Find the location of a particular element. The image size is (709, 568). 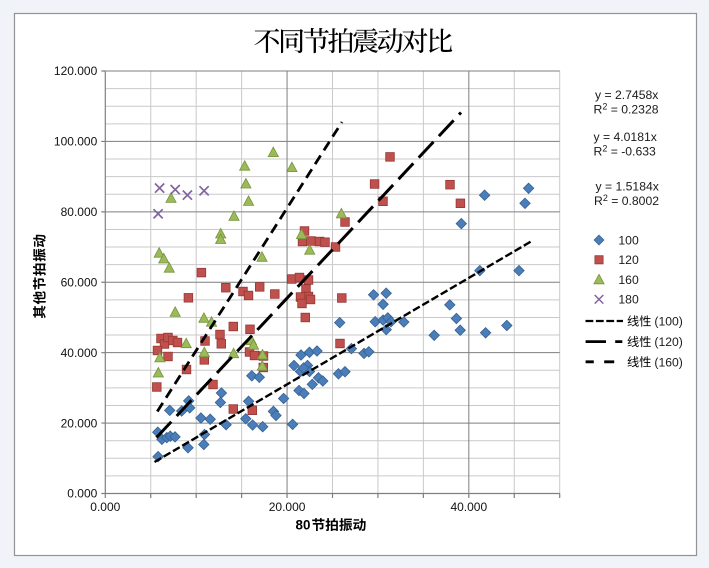

svg-text: 100.000 is located at coordinates (76, 142).